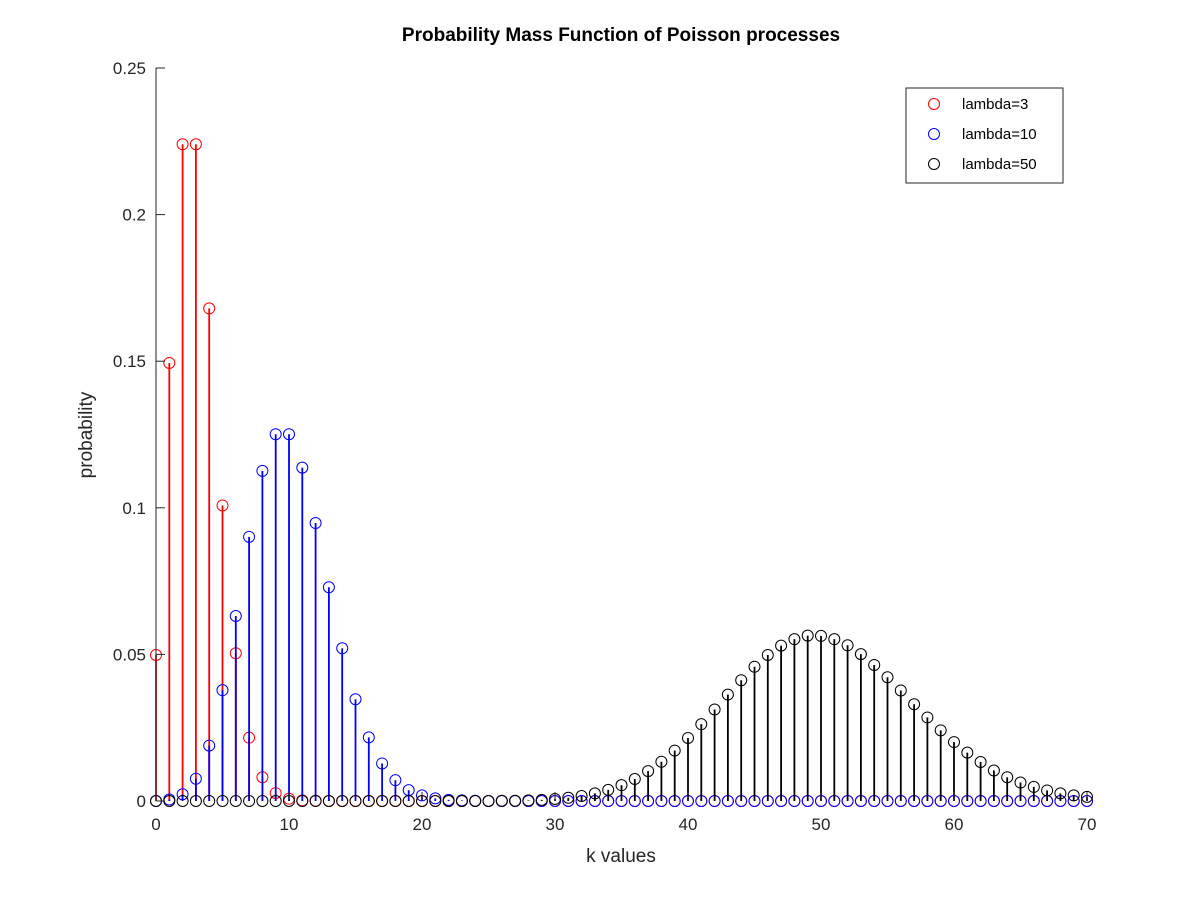  Describe the element at coordinates (195, 144) in the screenshot. I see `marker-lambda=3-k3` at that location.